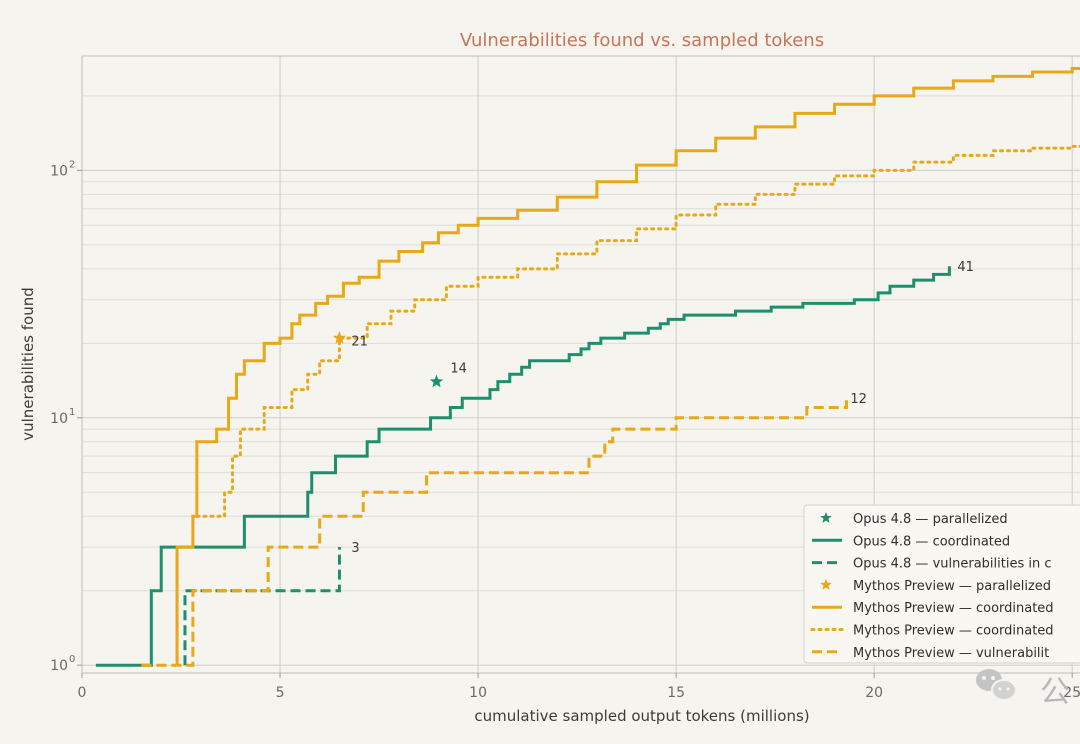 This screenshot has height=744, width=1080. What do you see at coordinates (874, 693) in the screenshot?
I see `x-tick-label: 20` at bounding box center [874, 693].